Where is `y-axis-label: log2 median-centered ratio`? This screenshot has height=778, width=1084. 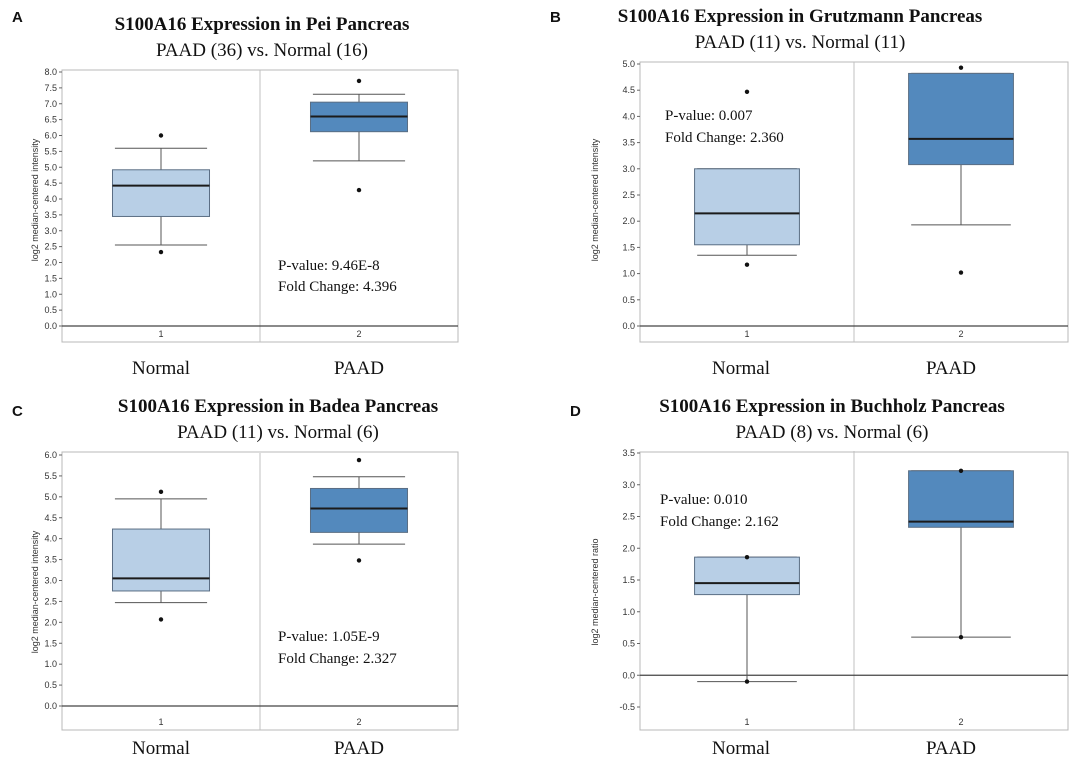
y-axis-label: log2 median-centered ratio is located at coordinates (595, 591).